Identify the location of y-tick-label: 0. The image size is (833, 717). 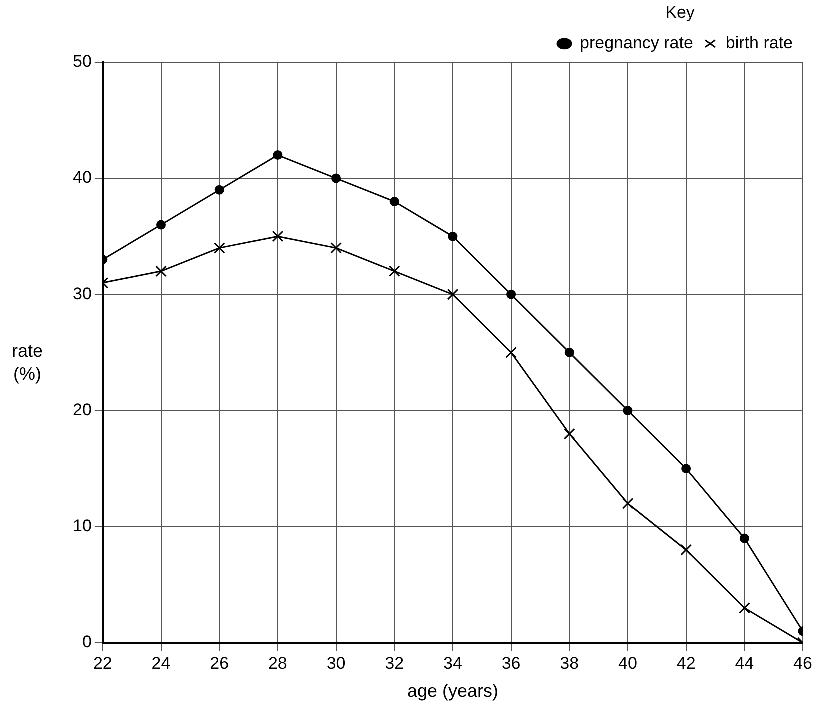
(87, 642).